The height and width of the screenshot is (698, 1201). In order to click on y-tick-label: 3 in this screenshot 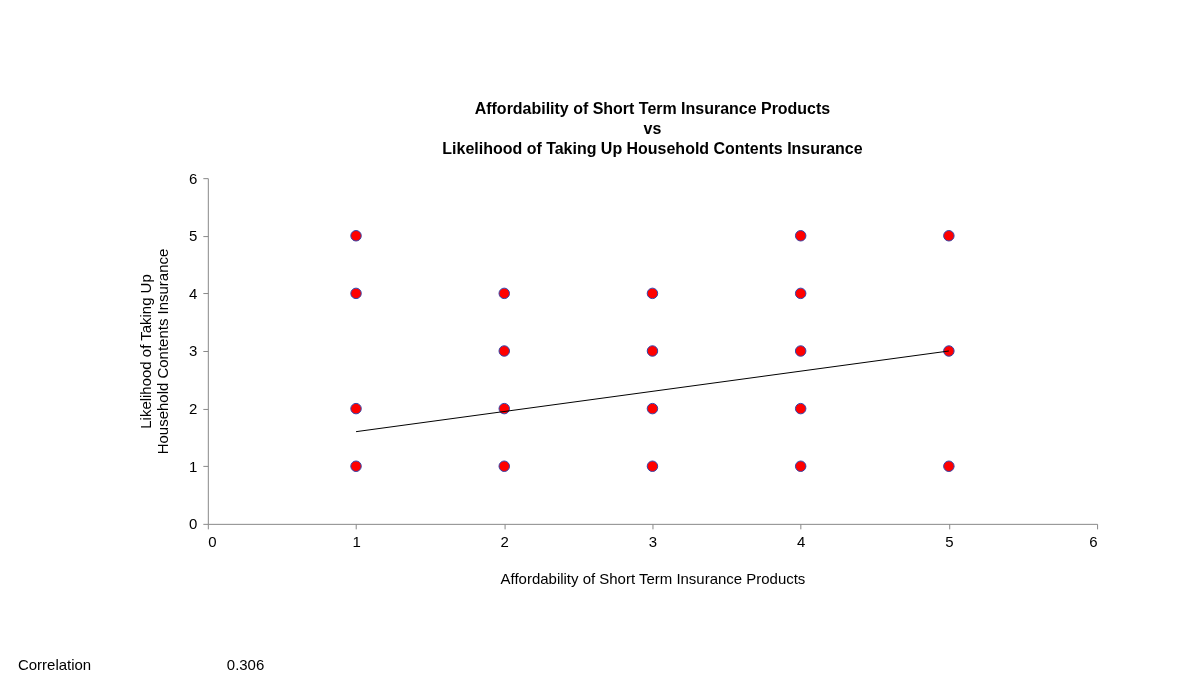, I will do `click(193, 351)`.